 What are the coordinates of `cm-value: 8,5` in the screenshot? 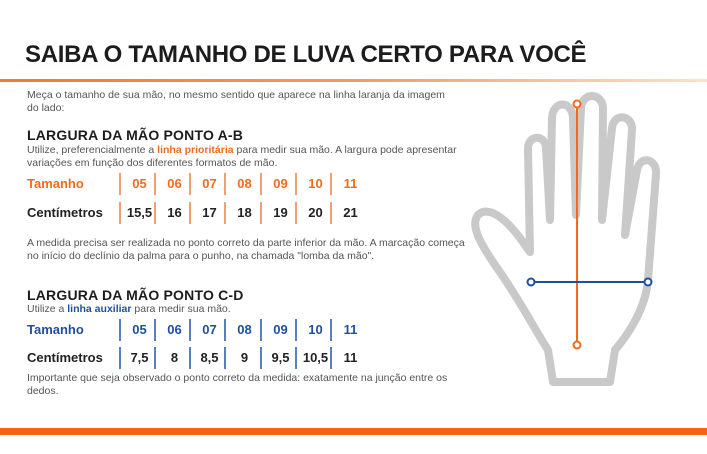 It's located at (209, 357).